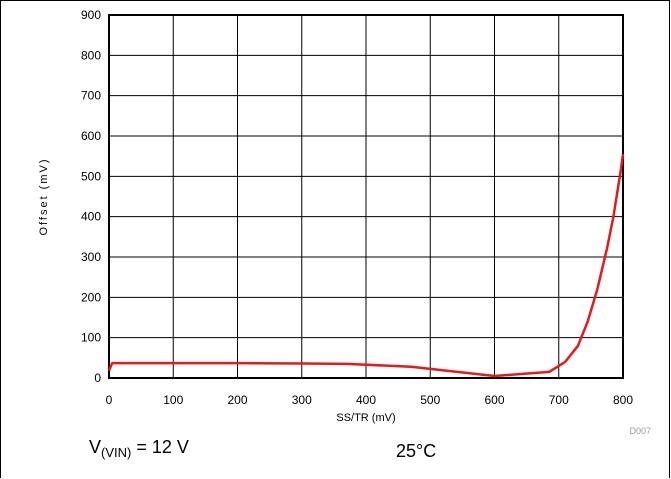  What do you see at coordinates (91, 96) in the screenshot?
I see `y-tick-label: 700` at bounding box center [91, 96].